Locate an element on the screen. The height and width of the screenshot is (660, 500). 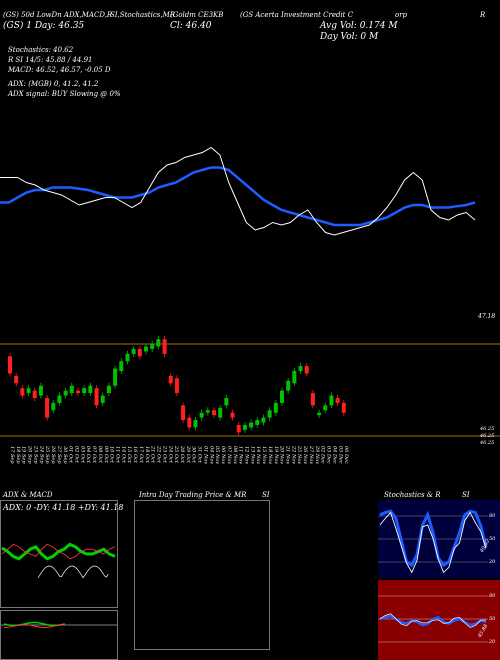
date-tick-label: 18 Nov is located at coordinates (270, 455).